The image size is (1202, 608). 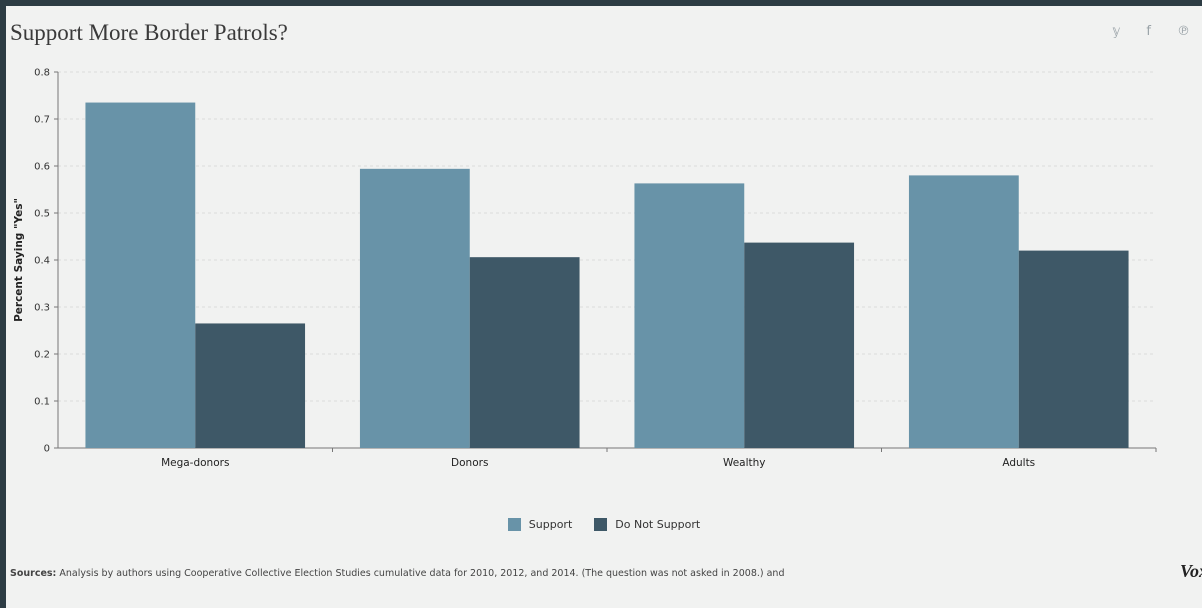 I want to click on legend-label-do-not-support: Do Not Support, so click(x=658, y=524).